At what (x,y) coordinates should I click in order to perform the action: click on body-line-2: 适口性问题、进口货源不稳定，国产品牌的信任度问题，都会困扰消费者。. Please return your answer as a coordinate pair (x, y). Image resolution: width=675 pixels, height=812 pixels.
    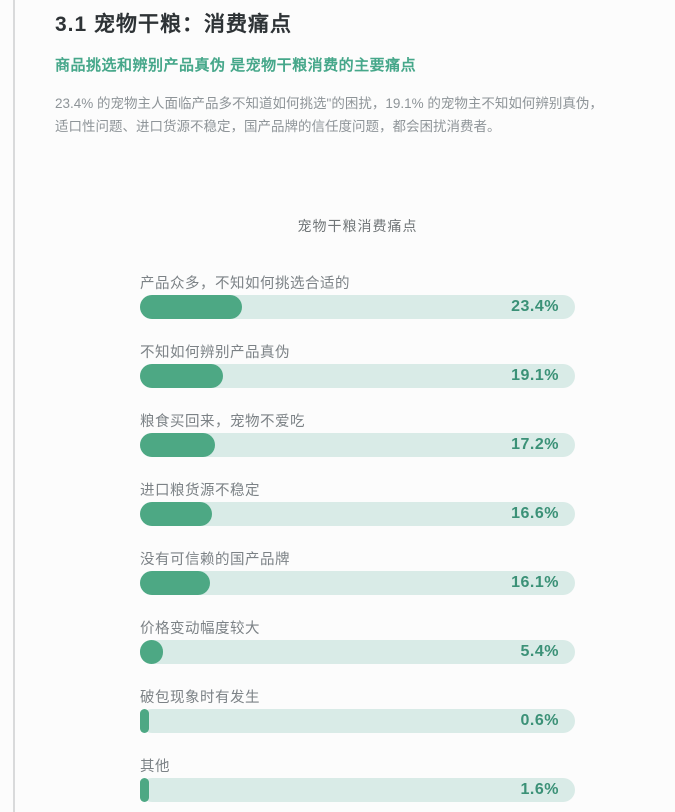
    Looking at the image, I should click on (278, 126).